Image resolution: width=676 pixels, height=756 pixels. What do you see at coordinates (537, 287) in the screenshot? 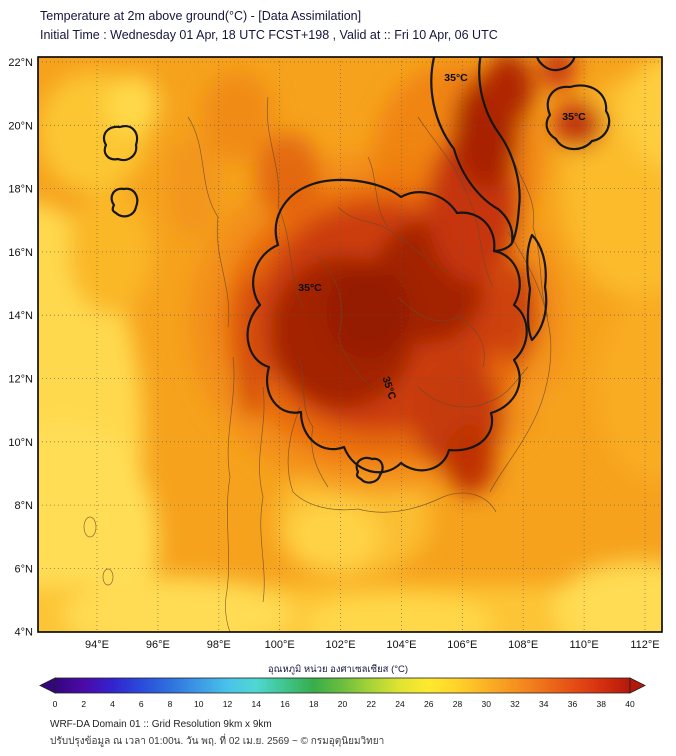
I see `contour-viet-coast-loop` at bounding box center [537, 287].